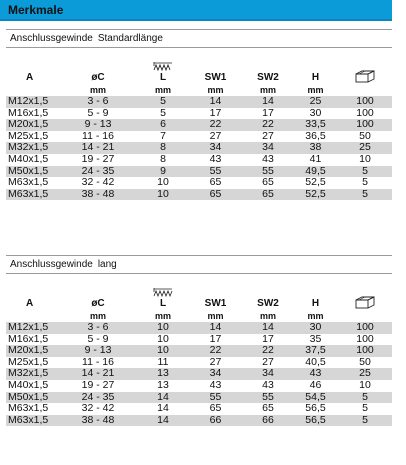 The width and height of the screenshot is (406, 465). Describe the element at coordinates (98, 194) in the screenshot. I see `table-cell: 38 - 48` at that location.